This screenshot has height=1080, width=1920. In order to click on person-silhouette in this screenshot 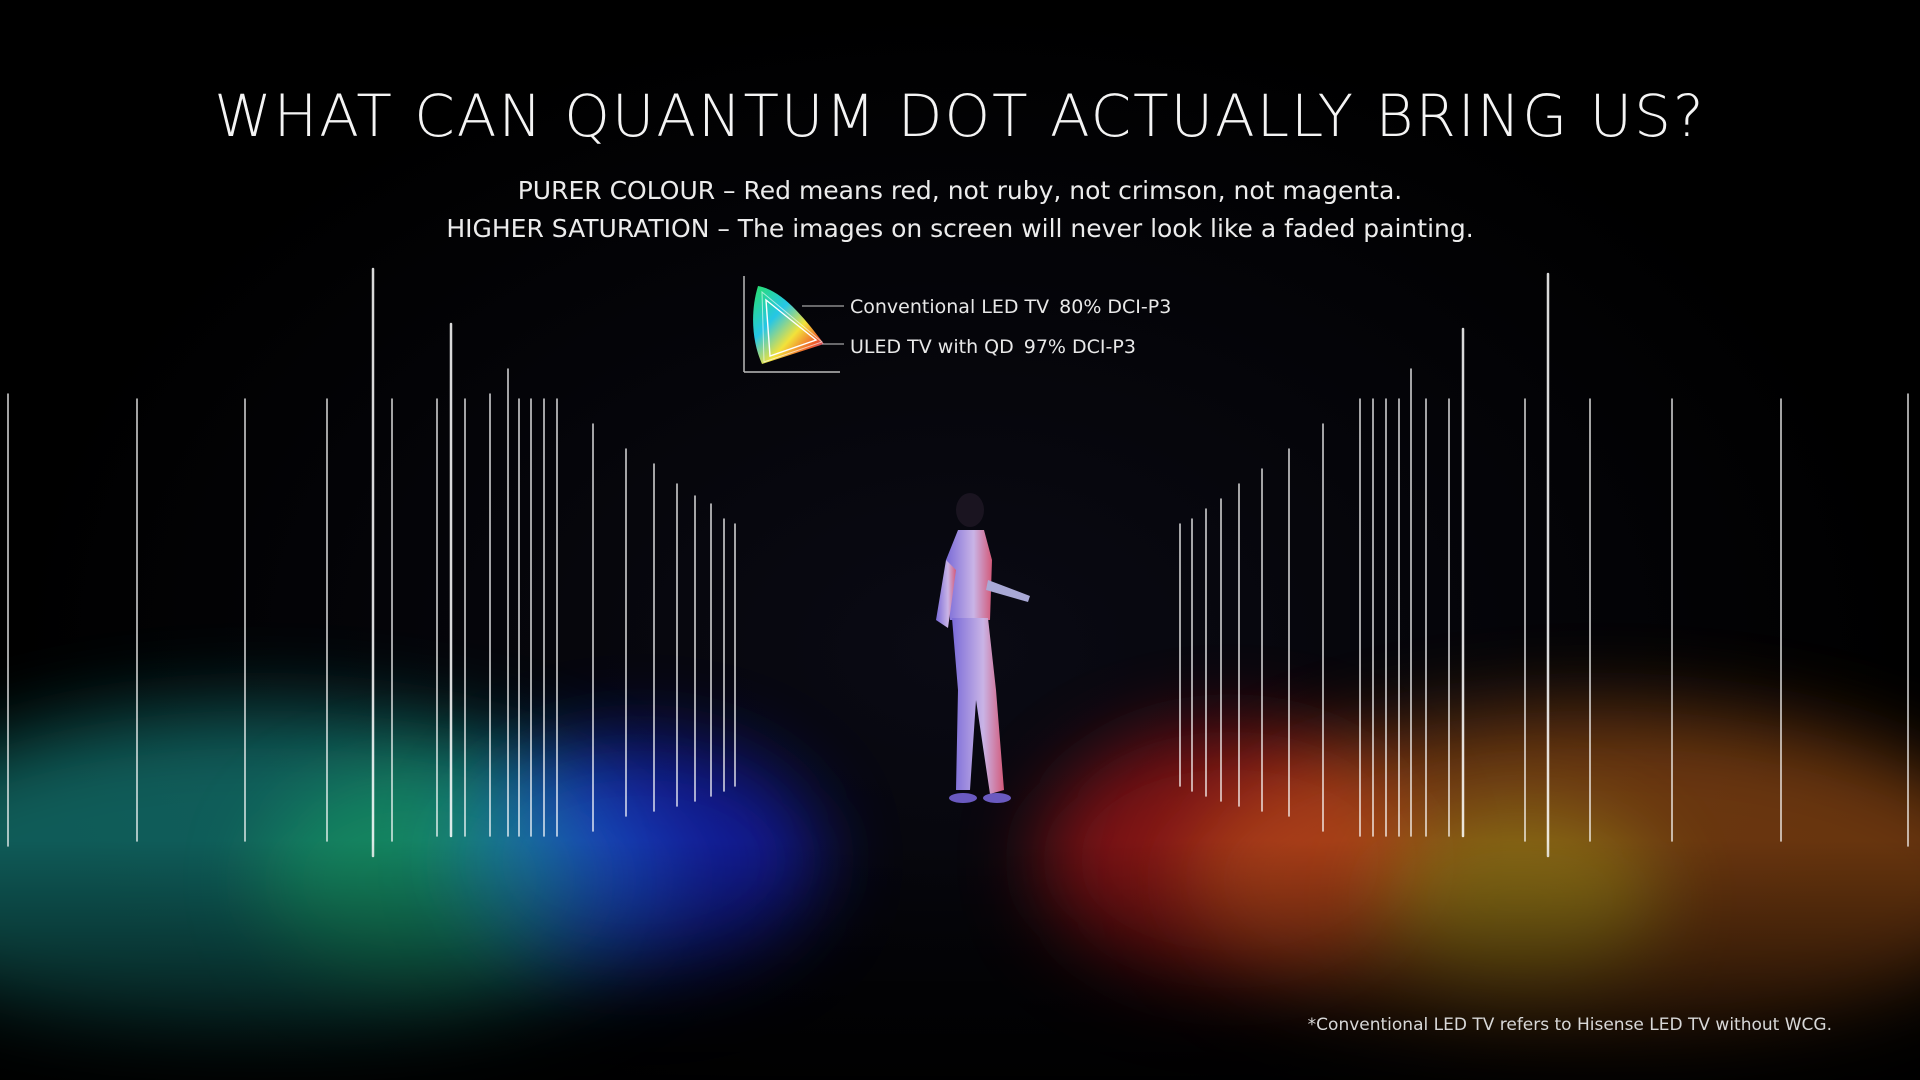, I will do `click(983, 648)`.